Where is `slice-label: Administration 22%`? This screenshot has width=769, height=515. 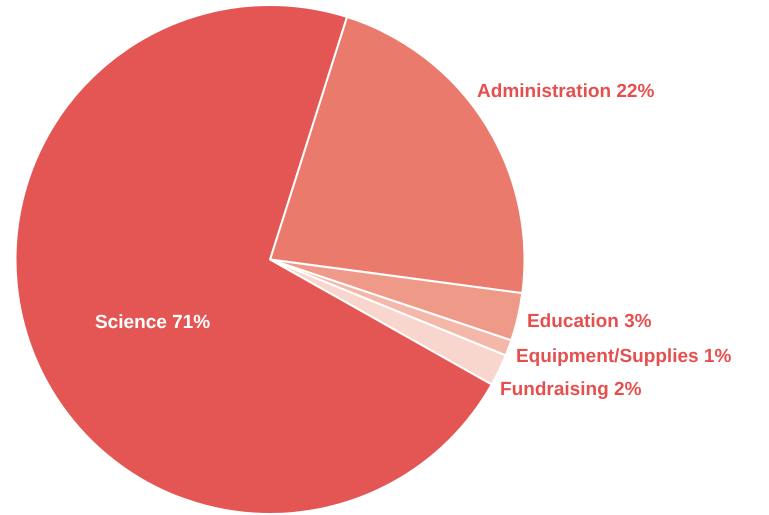 slice-label: Administration 22% is located at coordinates (565, 91).